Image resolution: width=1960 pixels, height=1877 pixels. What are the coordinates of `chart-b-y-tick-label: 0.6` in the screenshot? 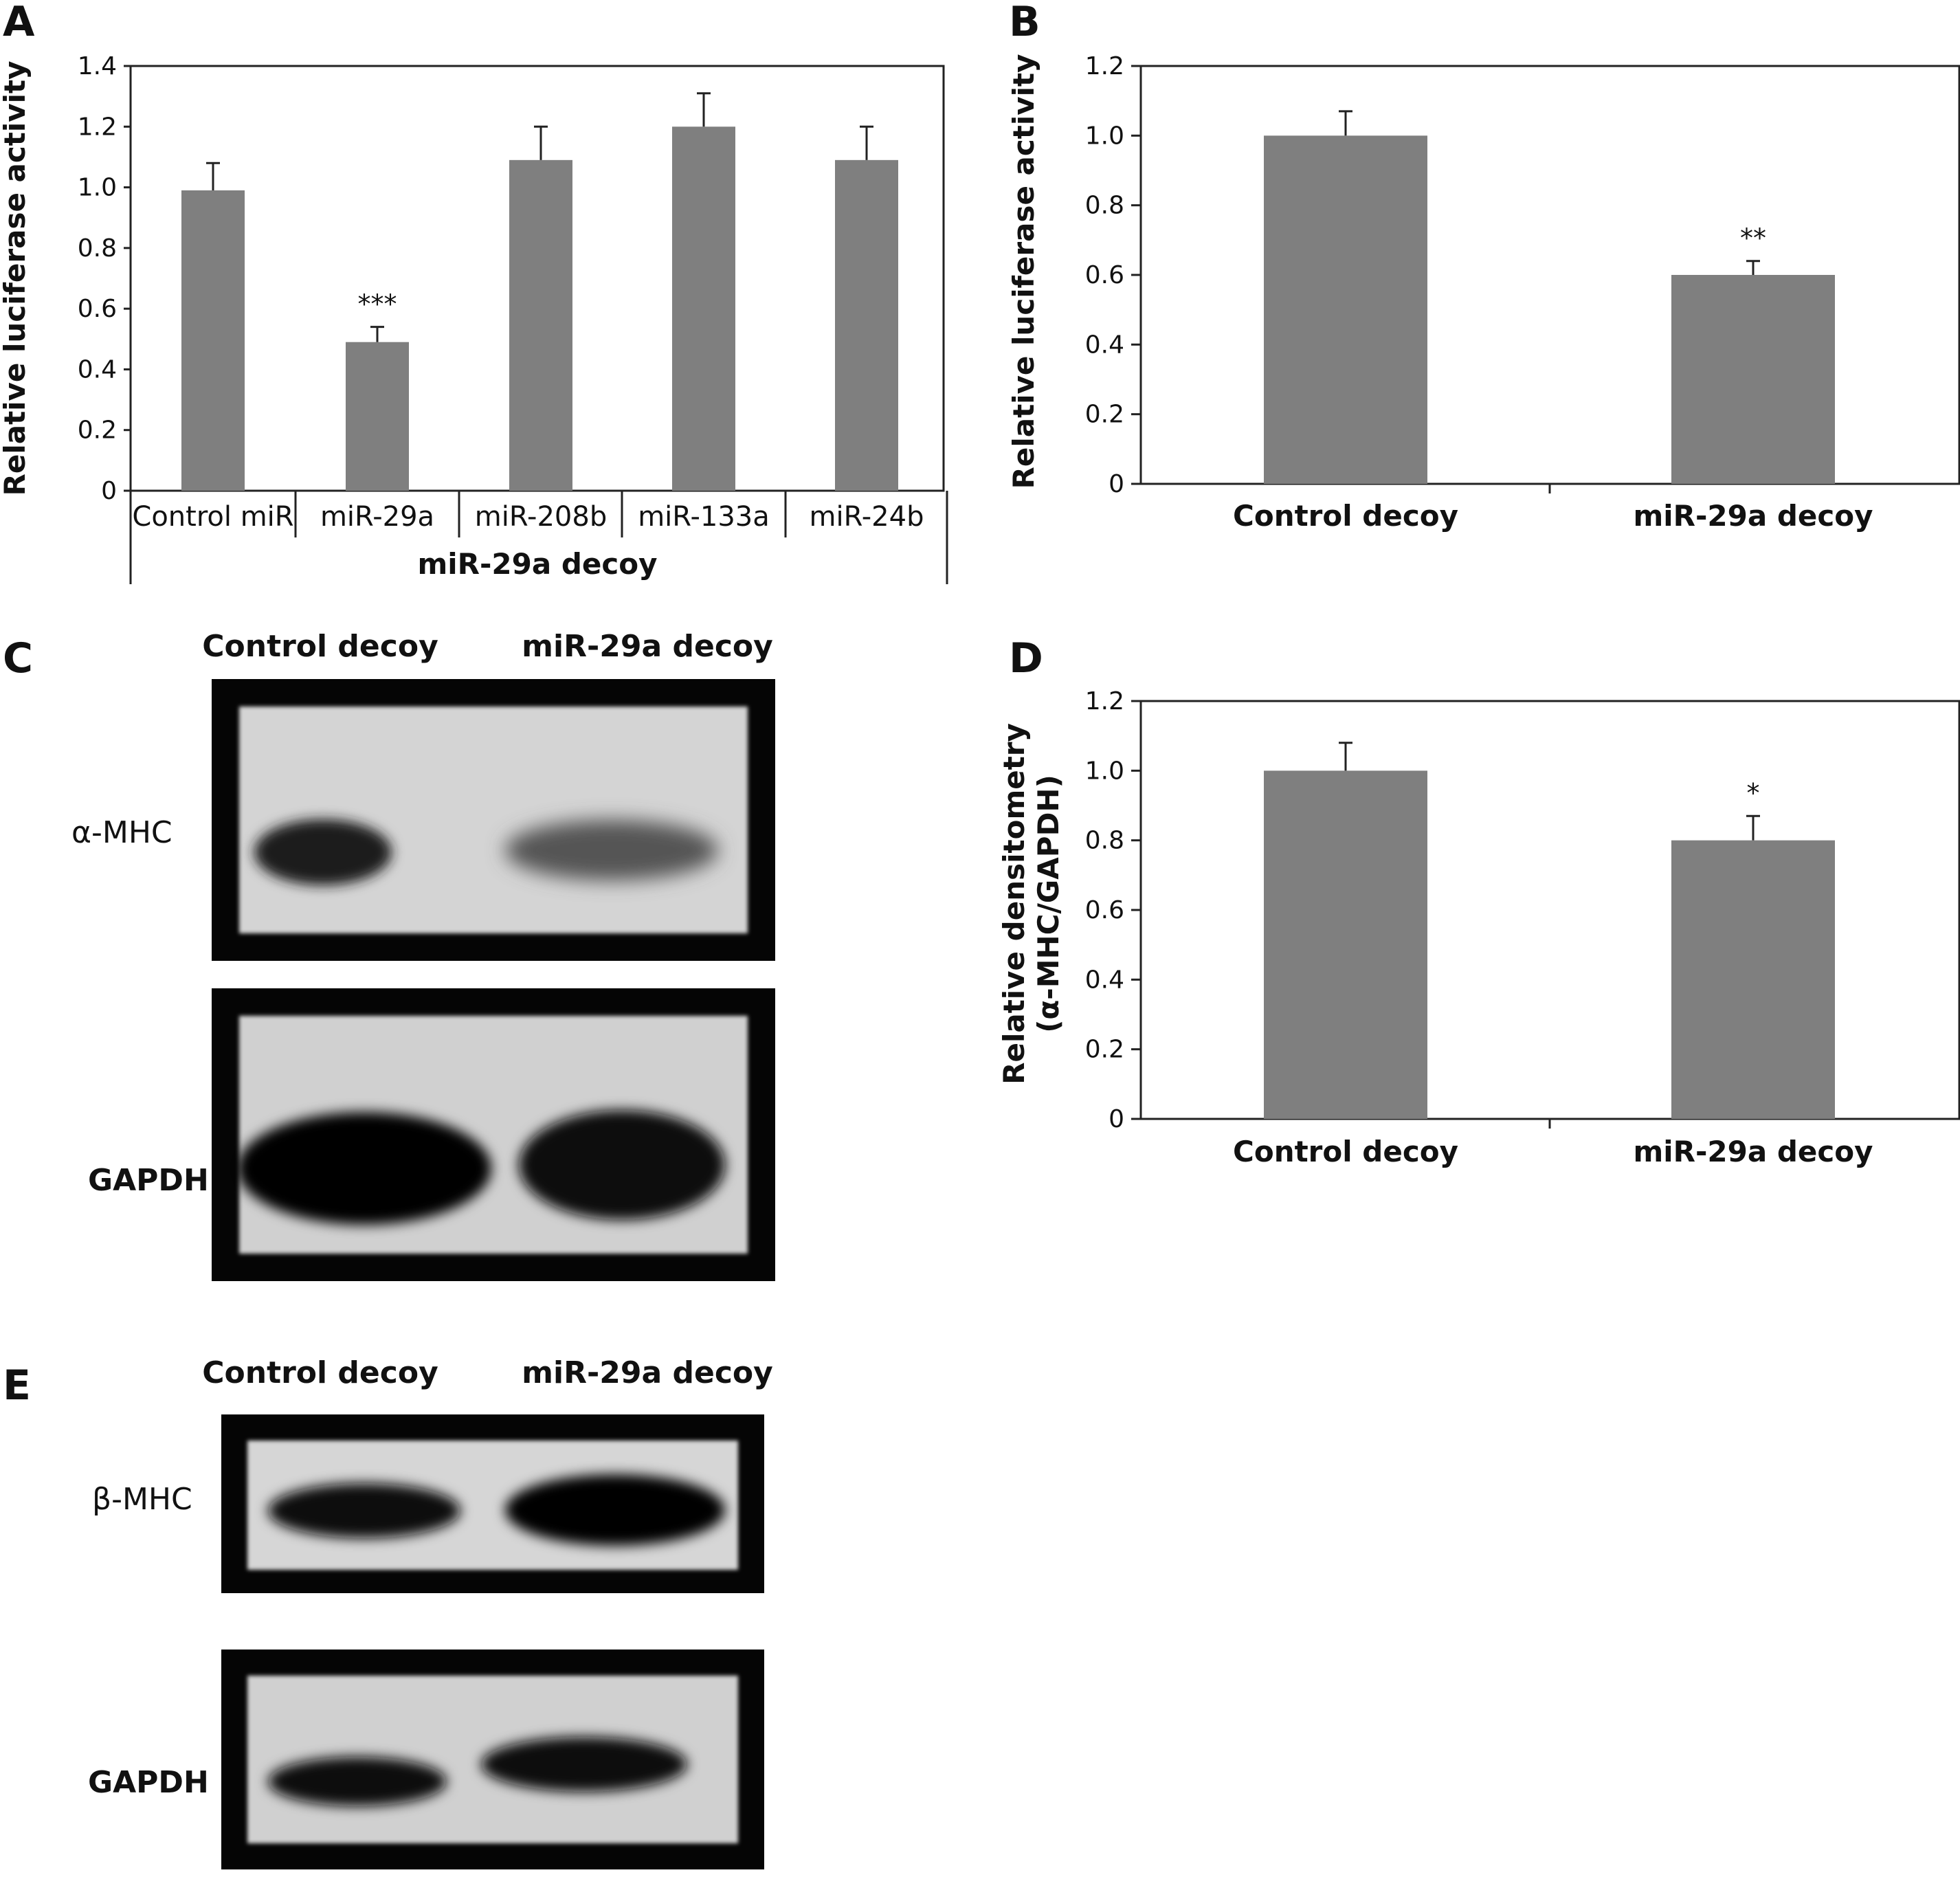 It's located at (1104, 275).